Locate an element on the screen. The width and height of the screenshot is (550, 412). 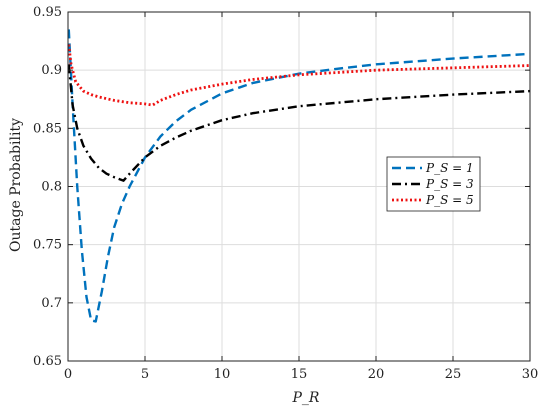
y-axis-title: Outage Probability is located at coordinates (16, 185).